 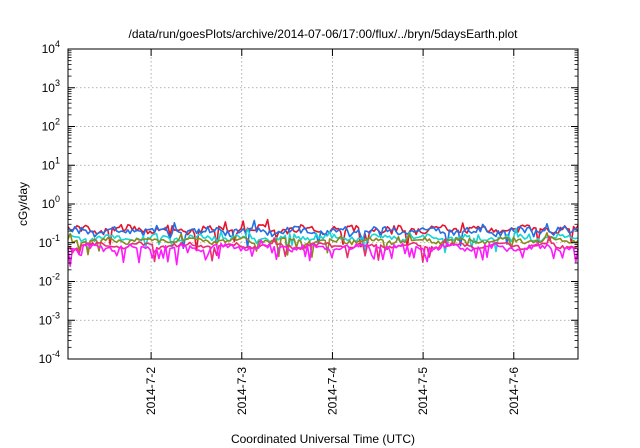 I want to click on y-tick-label: 10³, so click(x=51, y=86).